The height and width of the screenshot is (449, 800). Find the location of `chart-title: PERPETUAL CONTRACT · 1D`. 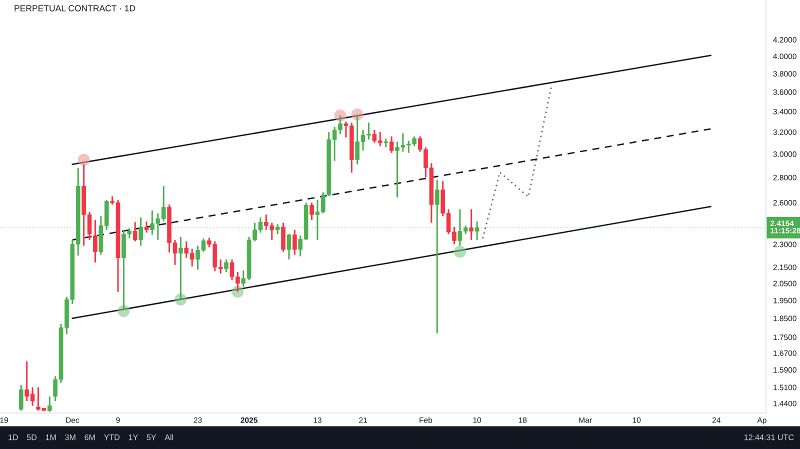

chart-title: PERPETUAL CONTRACT · 1D is located at coordinates (75, 8).